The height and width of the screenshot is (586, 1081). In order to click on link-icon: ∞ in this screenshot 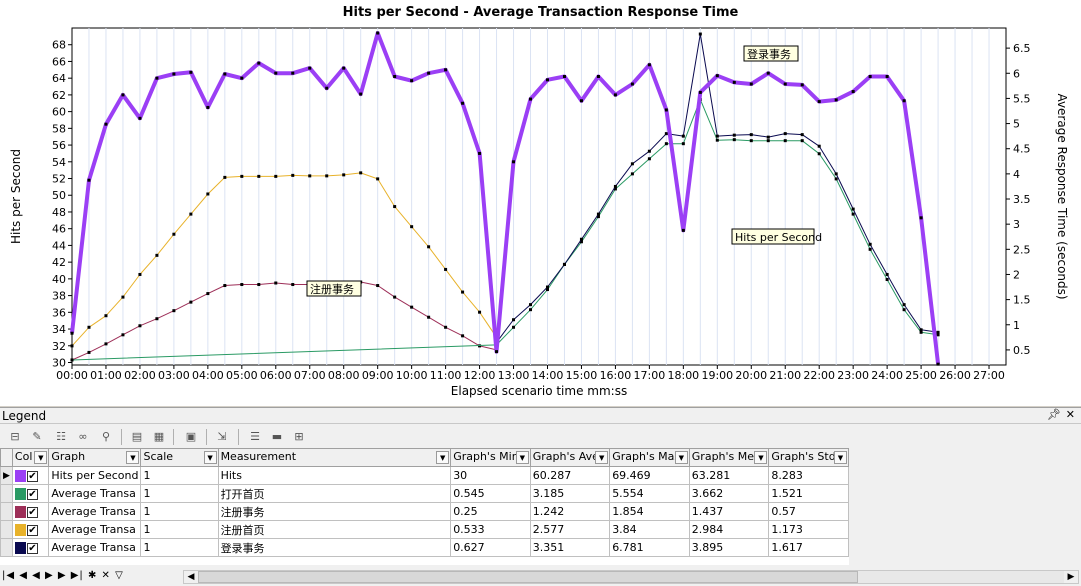, I will do `click(83, 436)`.